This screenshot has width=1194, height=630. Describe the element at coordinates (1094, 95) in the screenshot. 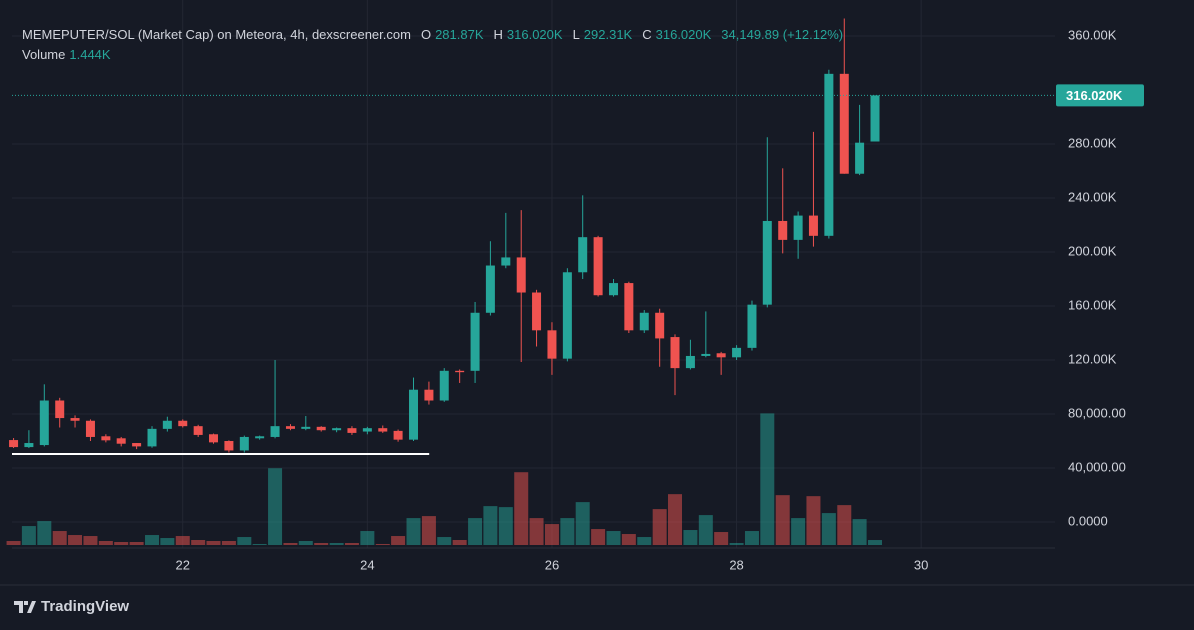

I see `last-price-label: 316.020K` at that location.